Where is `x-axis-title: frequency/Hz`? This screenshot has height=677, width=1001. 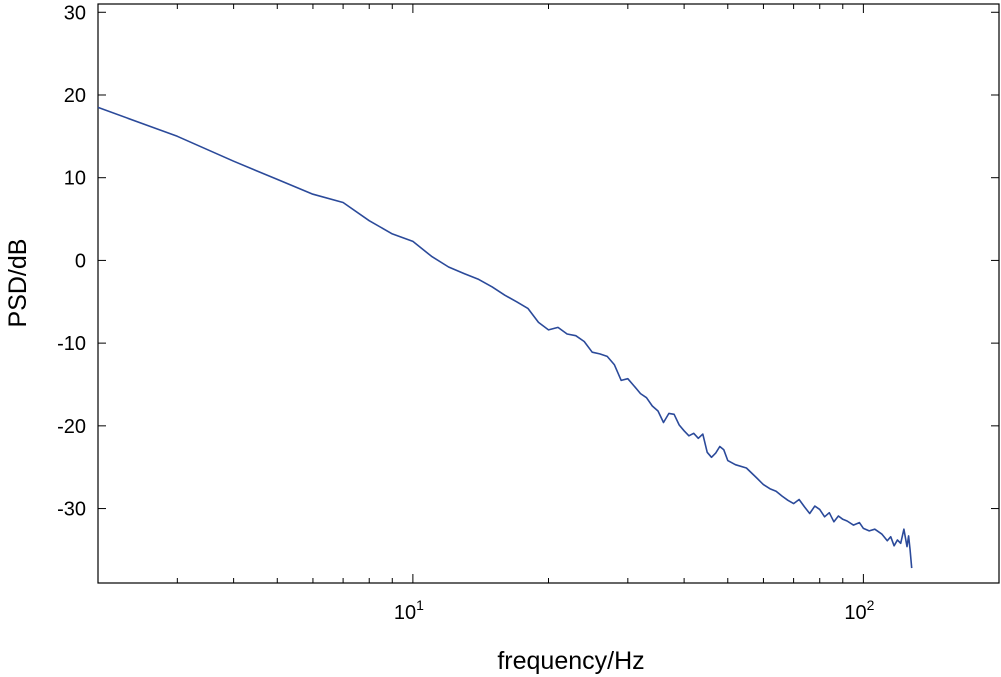
x-axis-title: frequency/Hz is located at coordinates (570, 661).